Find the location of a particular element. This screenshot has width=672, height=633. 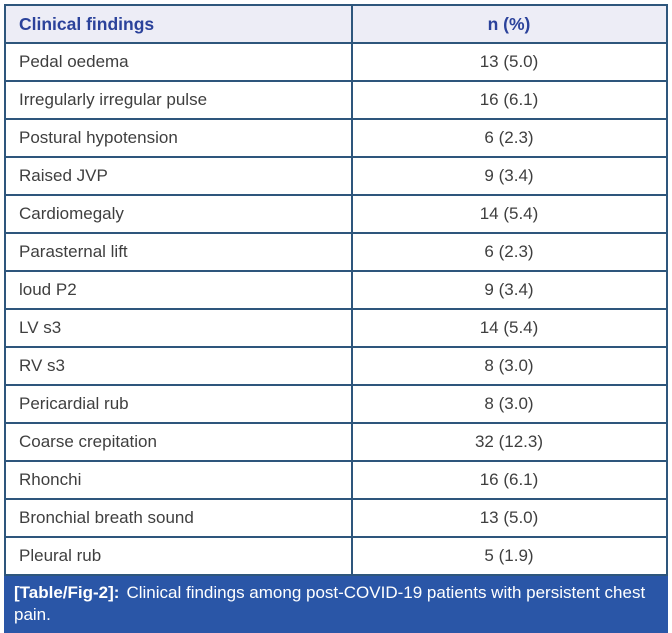

table-row: Pericardial rub 8 (3.0) is located at coordinates (336, 404).